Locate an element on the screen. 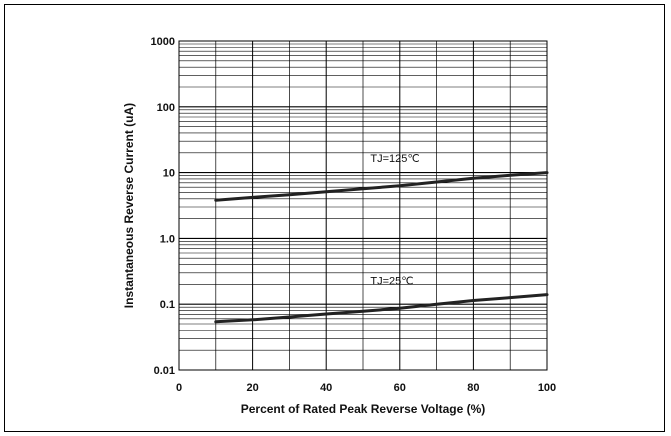  x-tick-label: 0 is located at coordinates (179, 388).